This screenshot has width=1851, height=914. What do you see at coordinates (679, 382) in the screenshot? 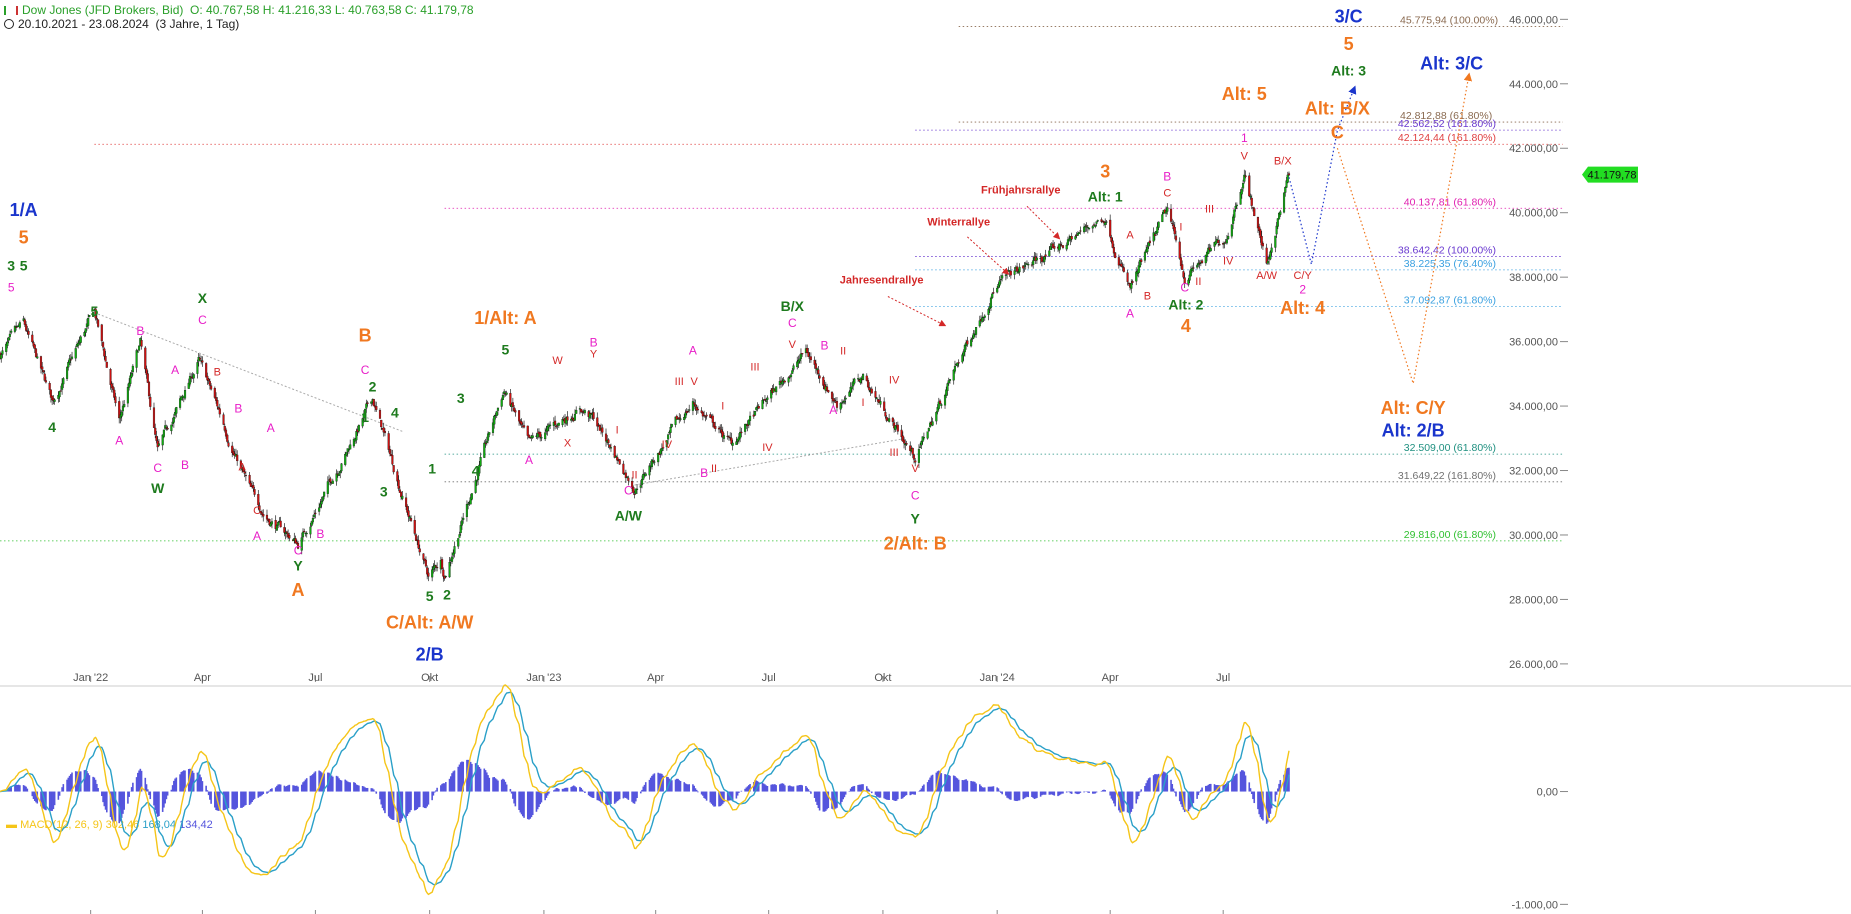
I see `wave-label: III` at bounding box center [679, 382].